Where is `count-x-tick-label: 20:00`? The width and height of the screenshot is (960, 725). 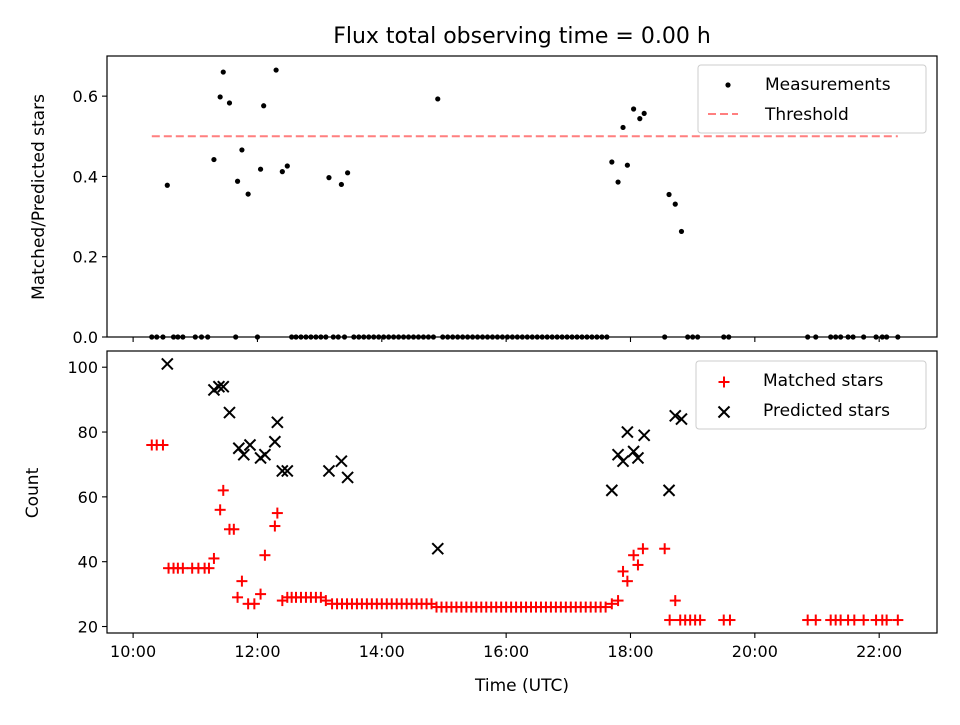
count-x-tick-label: 20:00 is located at coordinates (755, 651).